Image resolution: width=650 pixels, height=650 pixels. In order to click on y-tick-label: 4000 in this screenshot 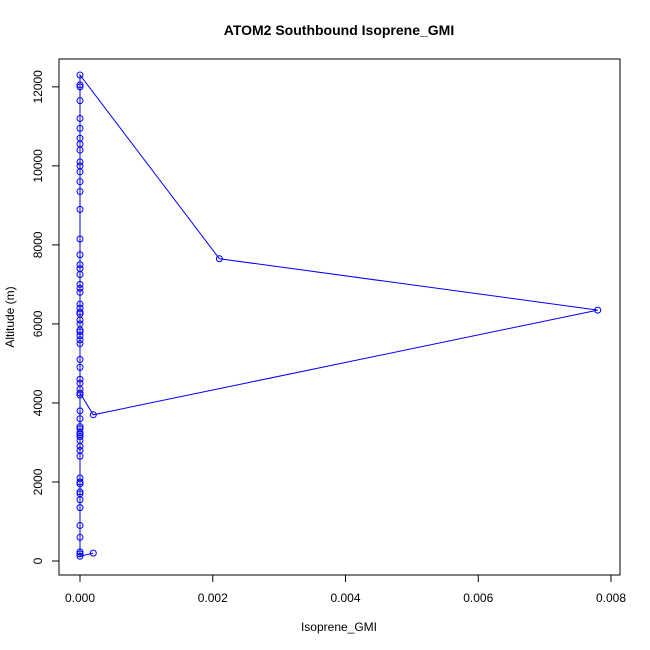, I will do `click(38, 402)`.